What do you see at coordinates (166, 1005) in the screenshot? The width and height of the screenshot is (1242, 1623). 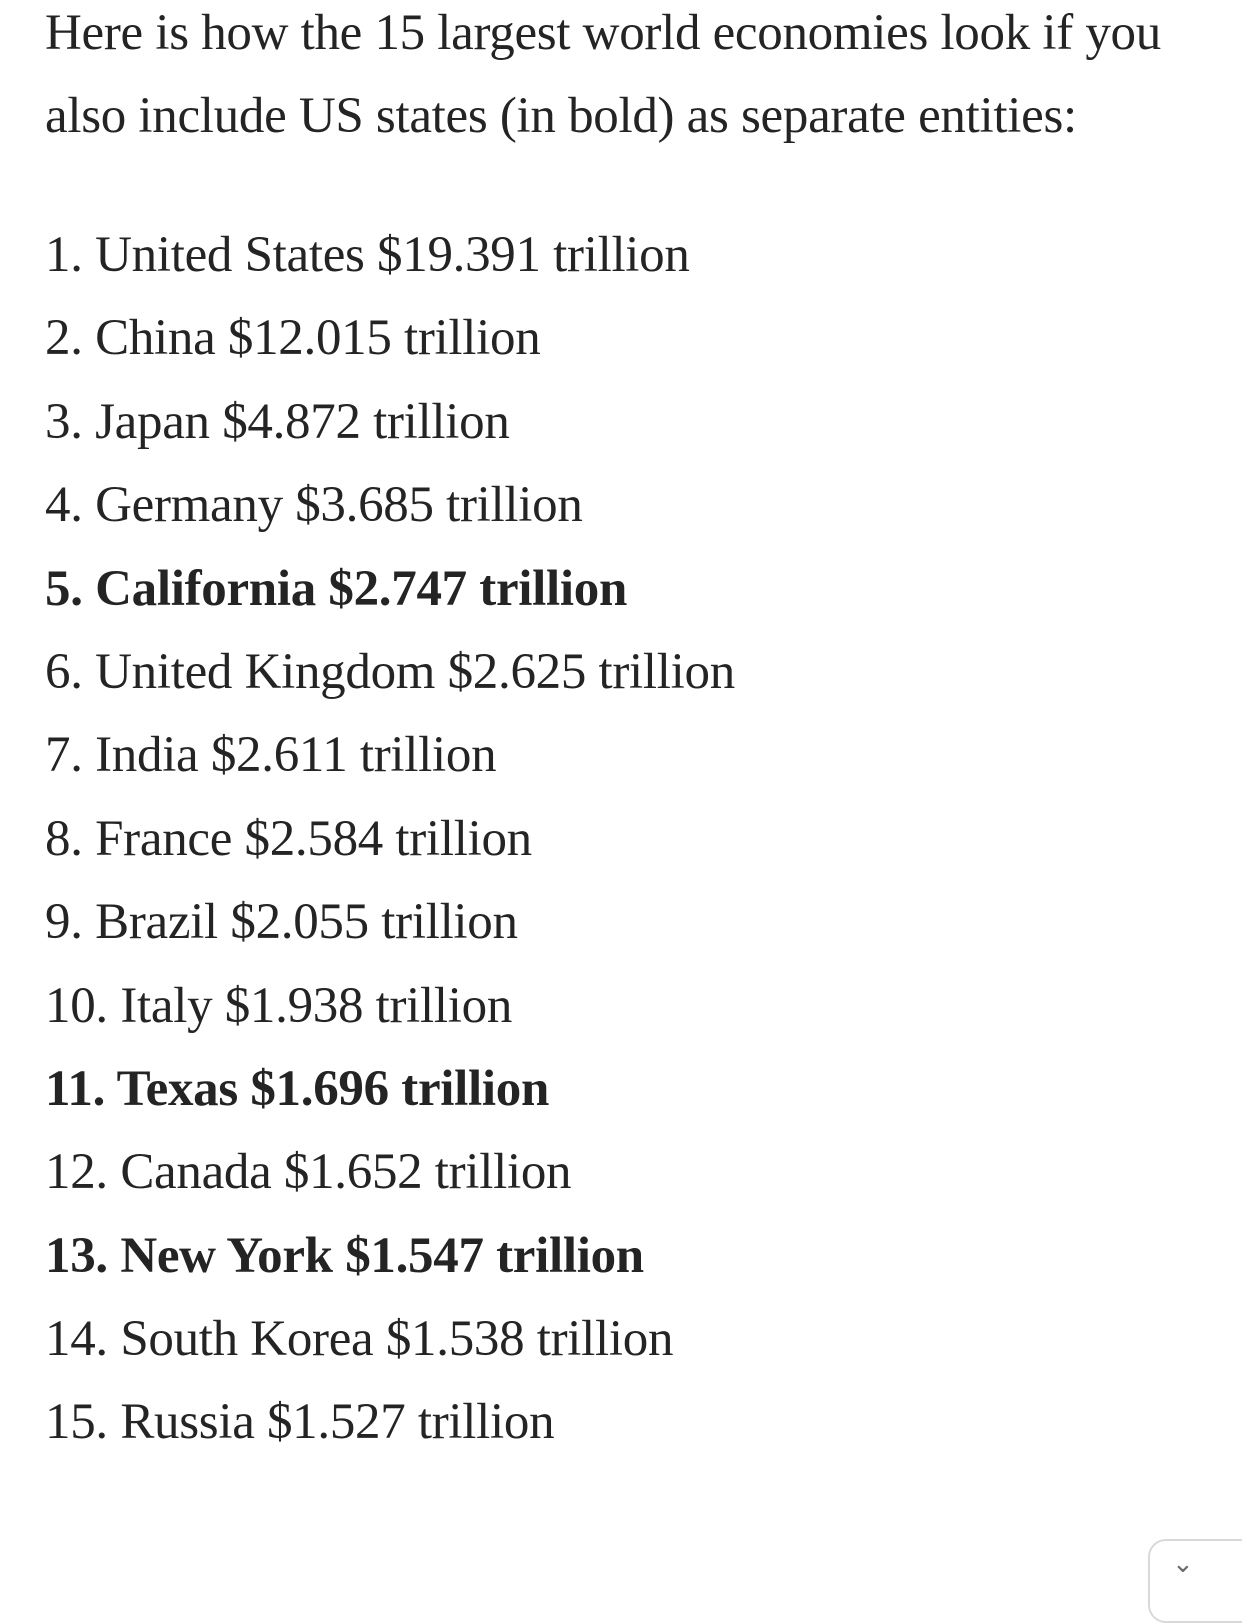 I see `entity-name: Italy` at bounding box center [166, 1005].